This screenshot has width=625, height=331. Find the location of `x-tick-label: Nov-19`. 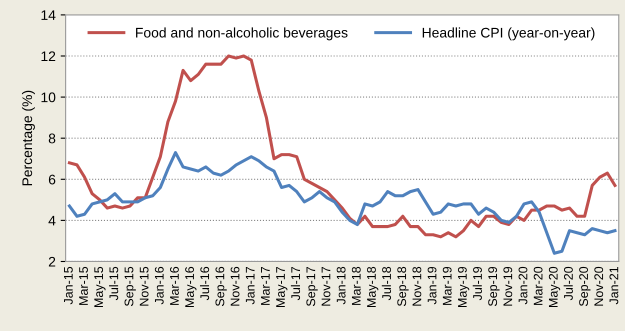

x-tick-label: Nov-19 is located at coordinates (507, 286).